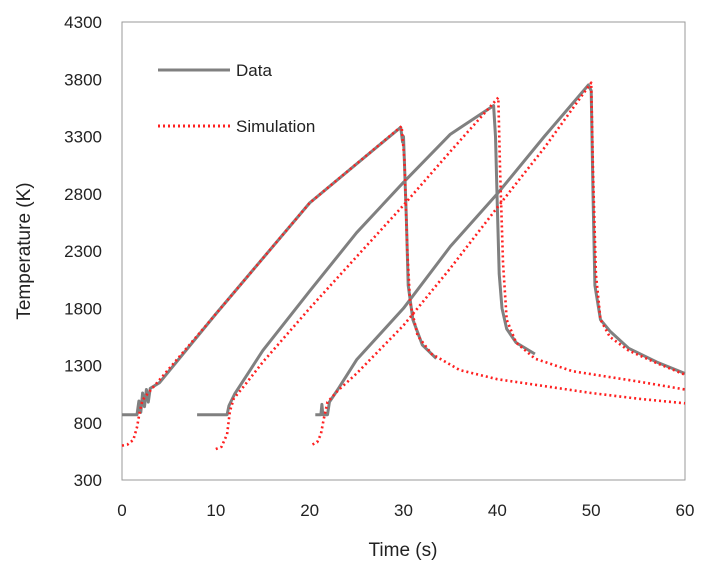  I want to click on x-tick-label: 50, so click(591, 510).